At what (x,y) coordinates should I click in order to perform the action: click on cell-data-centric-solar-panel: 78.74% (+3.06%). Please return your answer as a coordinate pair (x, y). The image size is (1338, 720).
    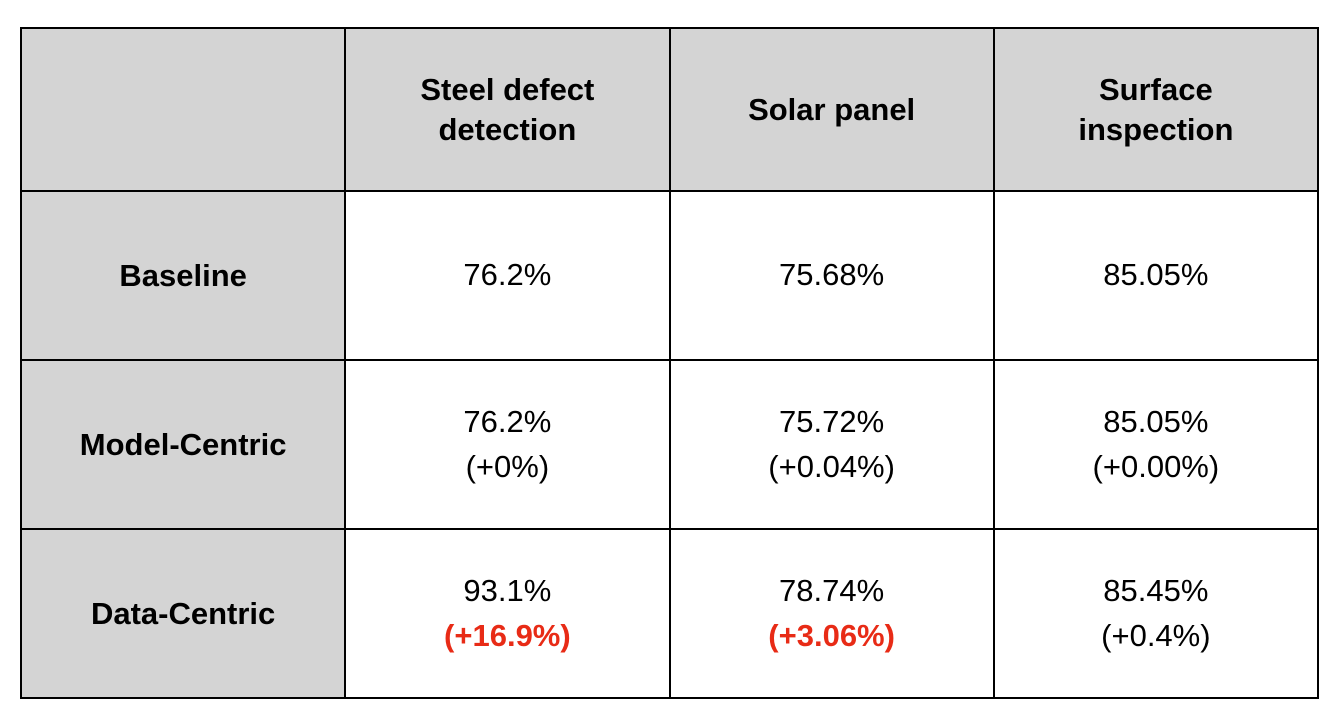
    Looking at the image, I should click on (831, 613).